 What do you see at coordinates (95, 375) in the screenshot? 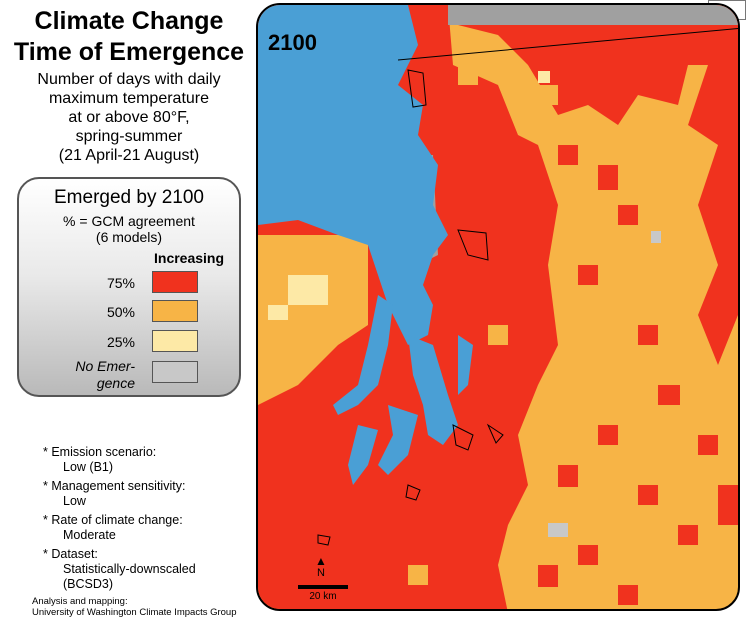
I see `legend-no-emergence-label: No Emer- gence` at bounding box center [95, 375].